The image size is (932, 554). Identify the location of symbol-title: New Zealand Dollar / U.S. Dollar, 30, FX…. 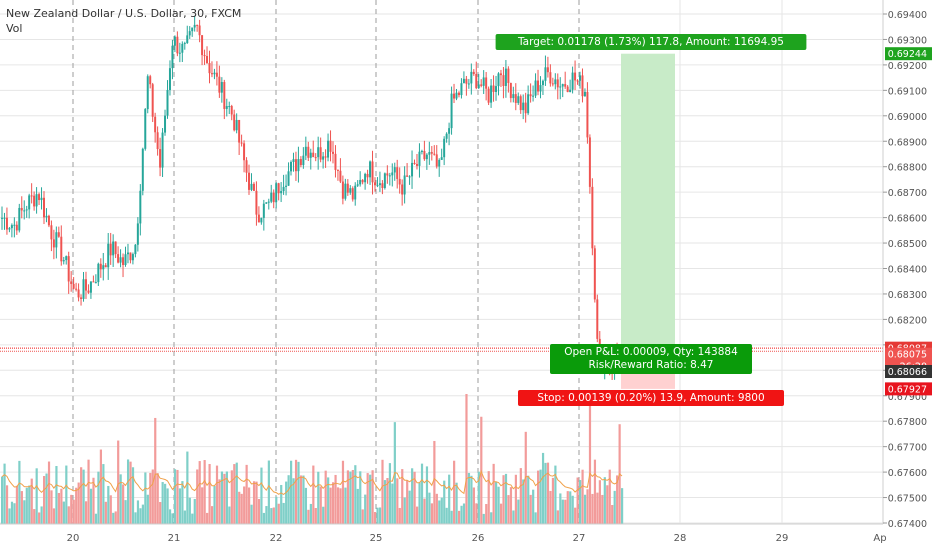
(124, 13).